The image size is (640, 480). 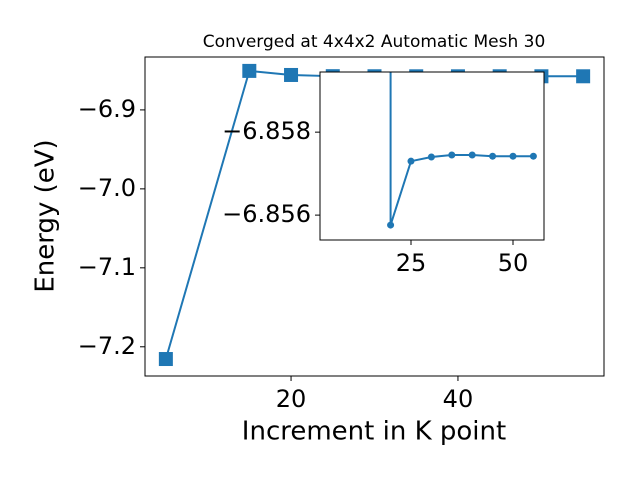 I want to click on x-tick-label: 40, so click(x=458, y=399).